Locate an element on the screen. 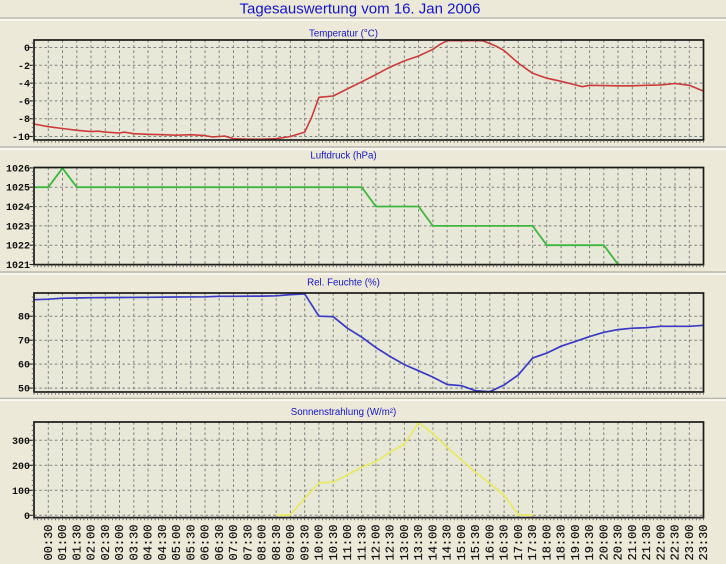 The image size is (726, 564). svg-text: 17:30 is located at coordinates (533, 542).